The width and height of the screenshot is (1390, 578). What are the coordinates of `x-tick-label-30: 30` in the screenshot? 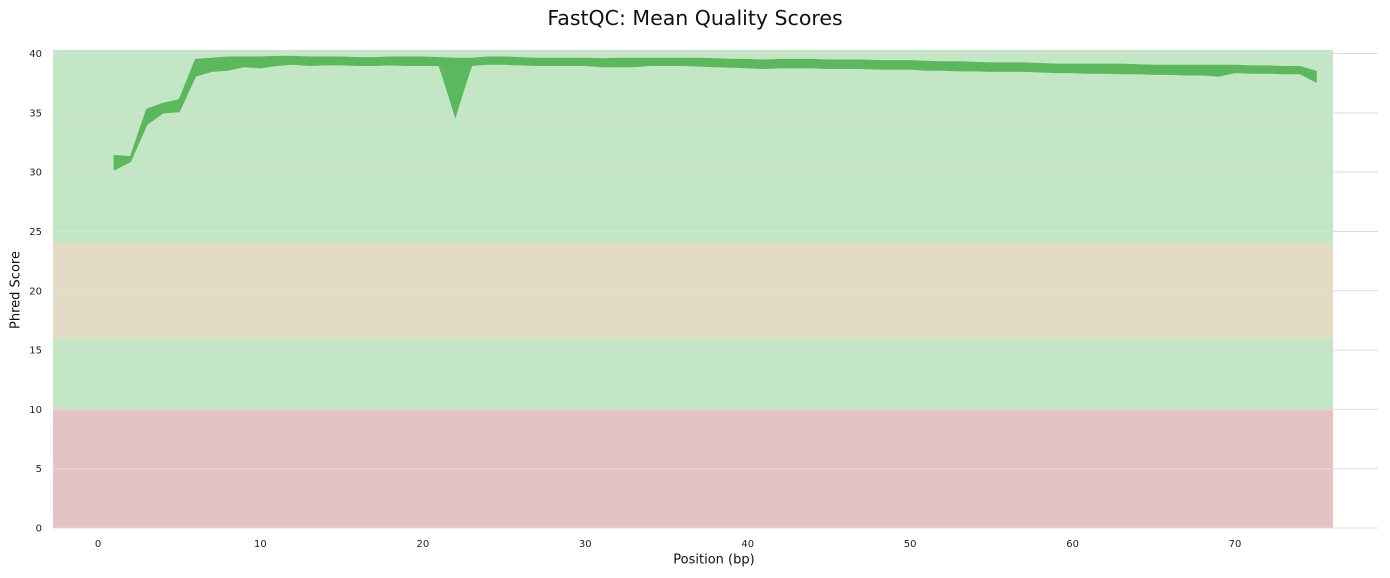 It's located at (585, 544).